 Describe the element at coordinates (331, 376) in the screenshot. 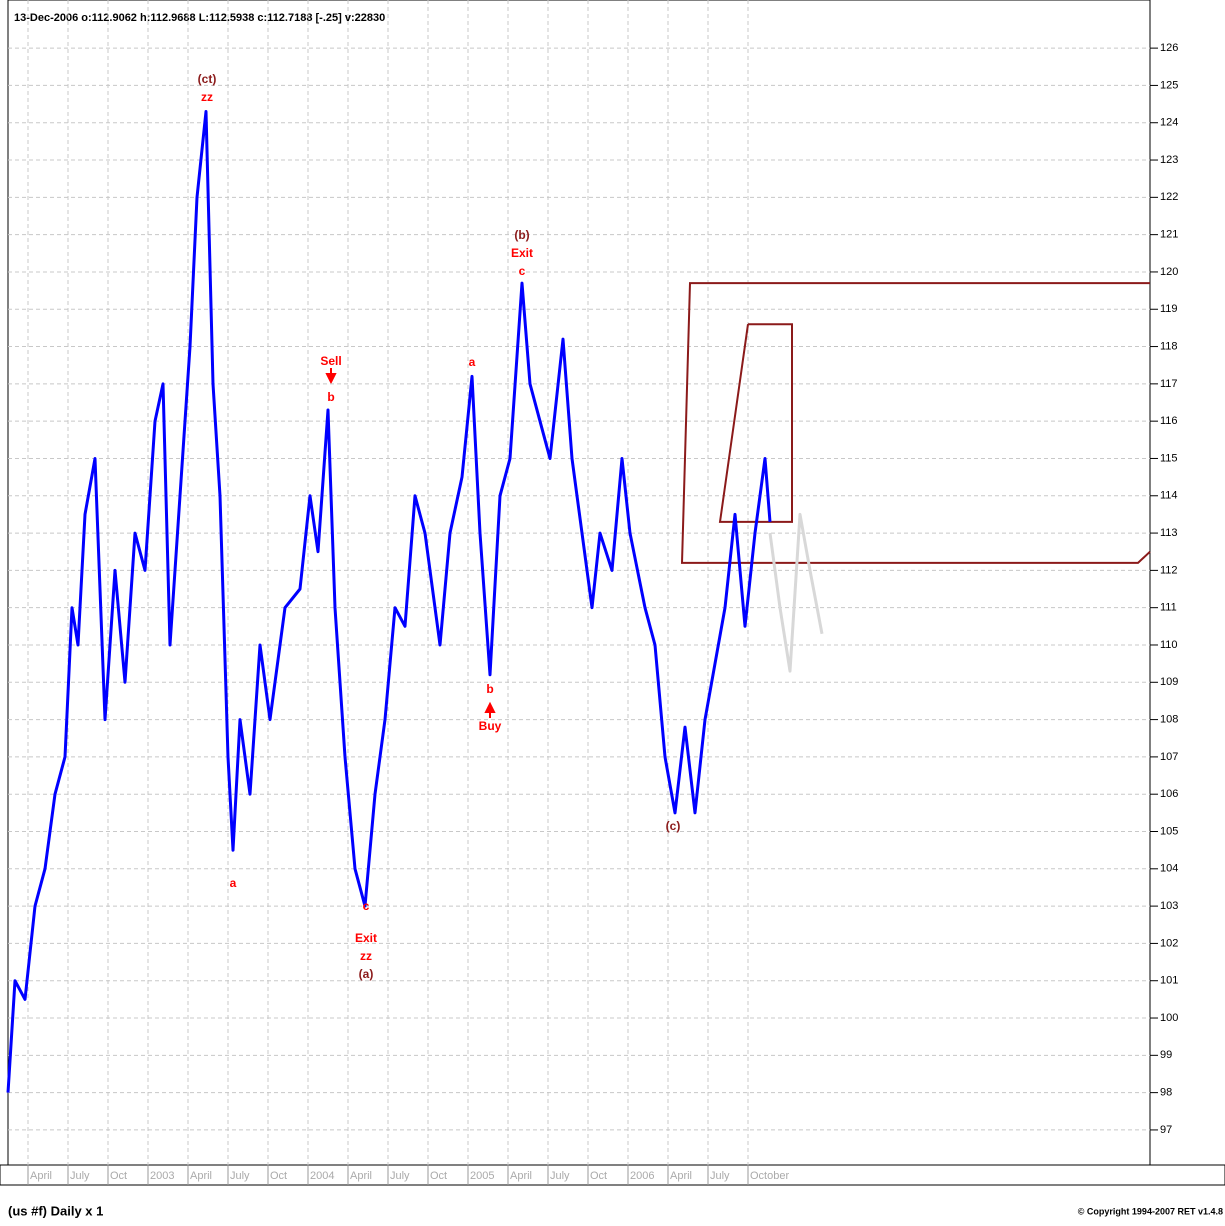

I see `sell-arrow` at that location.